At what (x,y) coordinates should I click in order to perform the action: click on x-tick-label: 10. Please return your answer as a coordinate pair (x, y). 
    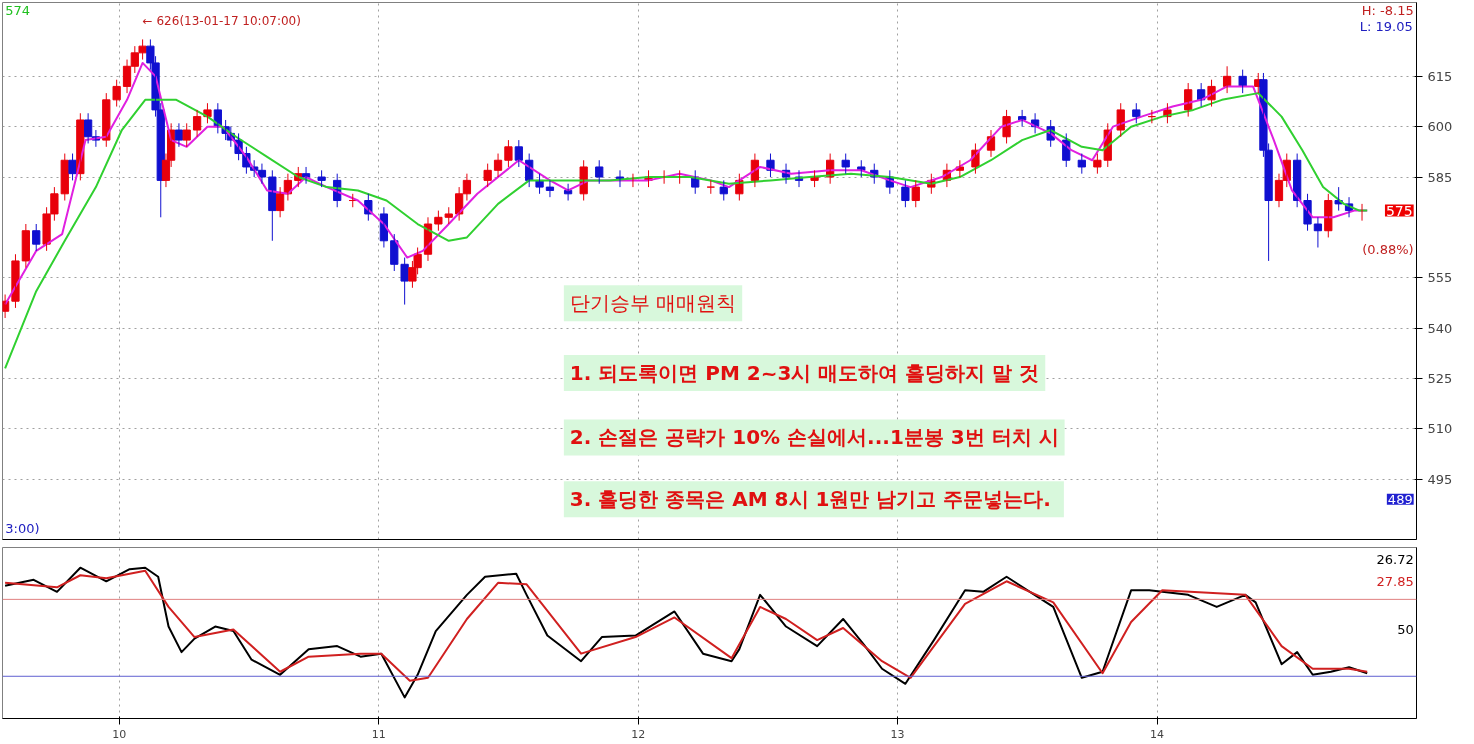
    Looking at the image, I should click on (119, 734).